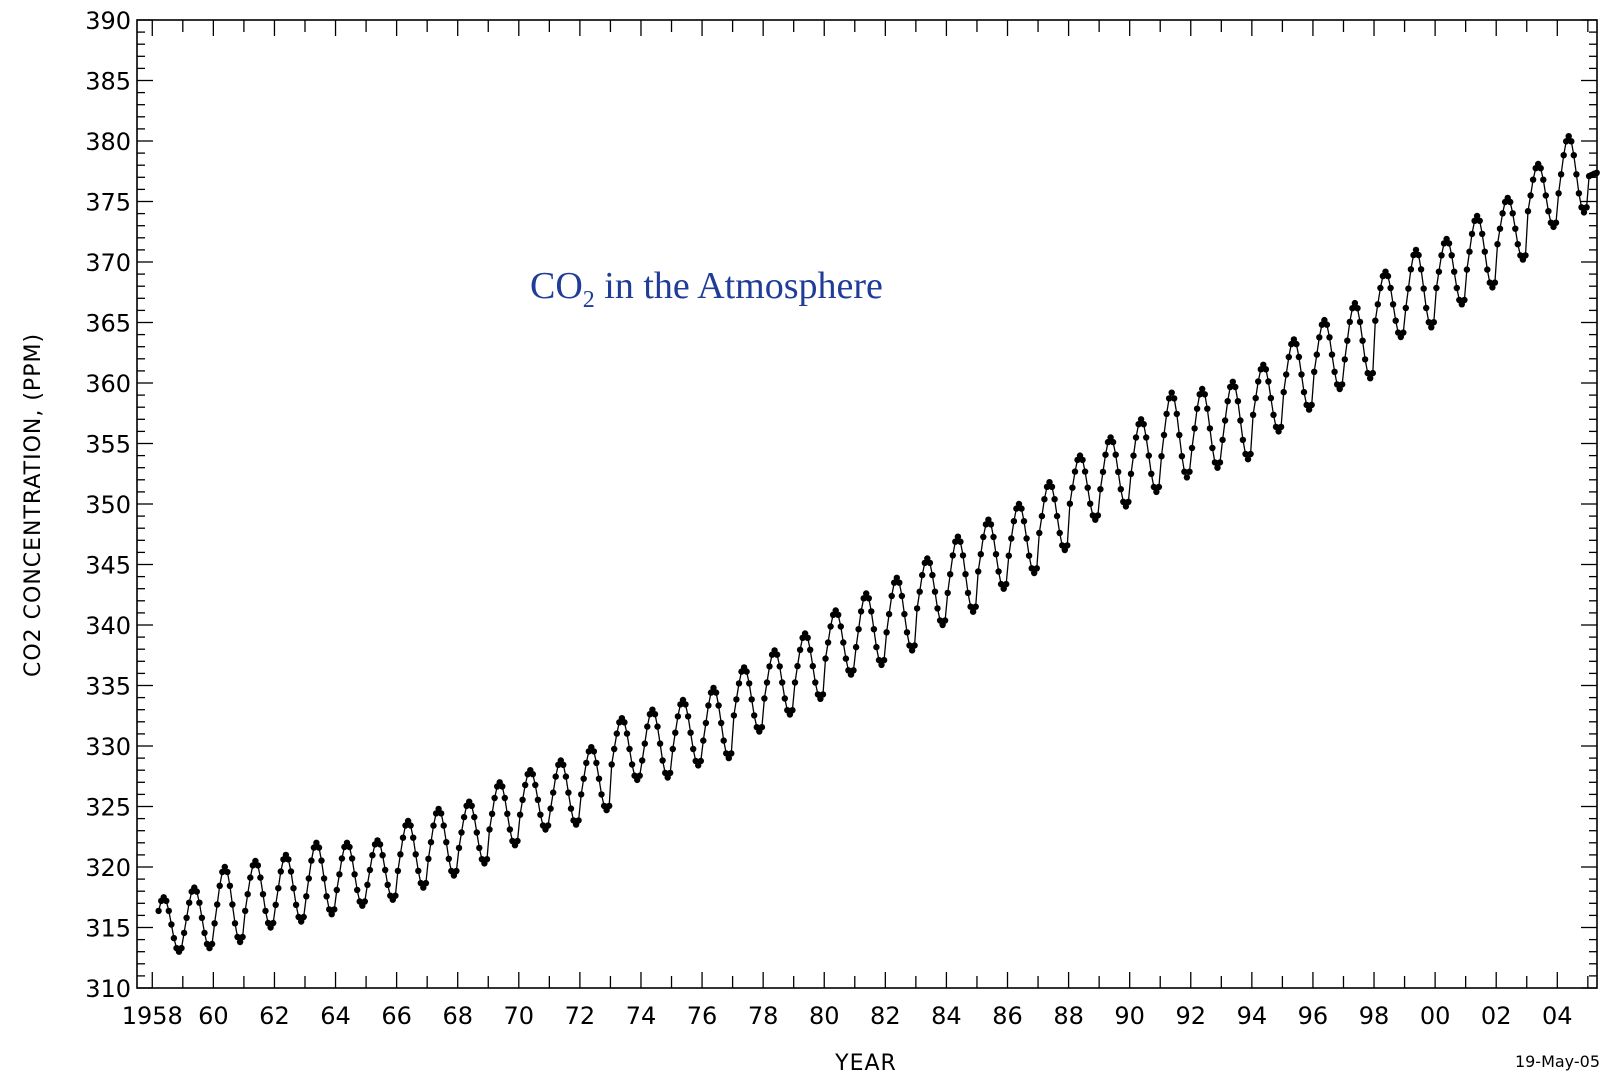 The width and height of the screenshot is (1606, 1077). Describe the element at coordinates (946, 1016) in the screenshot. I see `x-tick-label: 84` at that location.